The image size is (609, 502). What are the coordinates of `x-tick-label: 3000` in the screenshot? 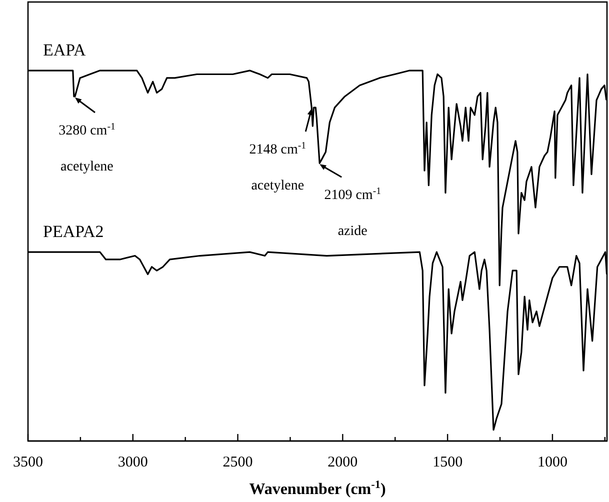 It's located at (133, 462).